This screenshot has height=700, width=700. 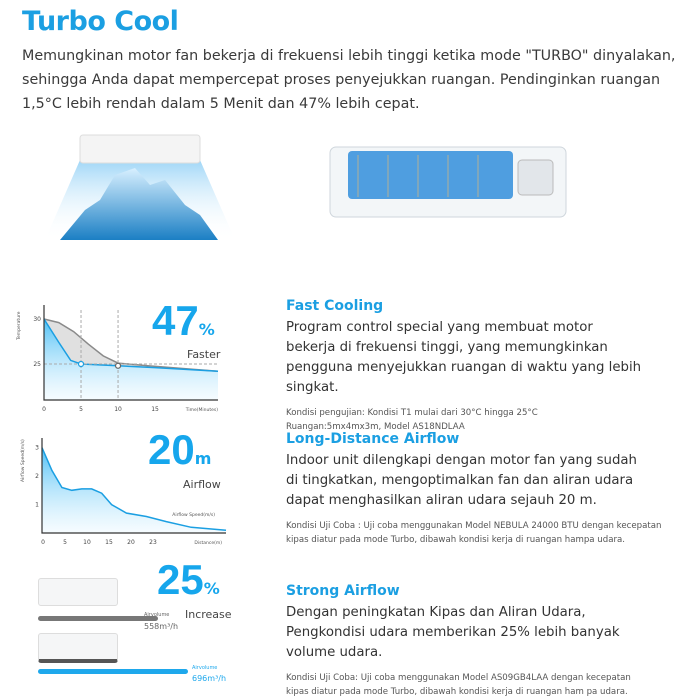 I want to click on y-axis-label: Temperature, so click(x=19, y=326).